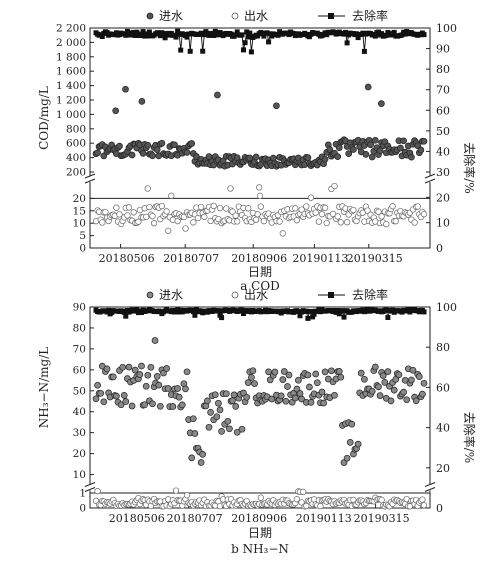 The height and width of the screenshot is (563, 503). Describe the element at coordinates (375, 258) in the screenshot. I see `x-tick-label: 20190315` at that location.